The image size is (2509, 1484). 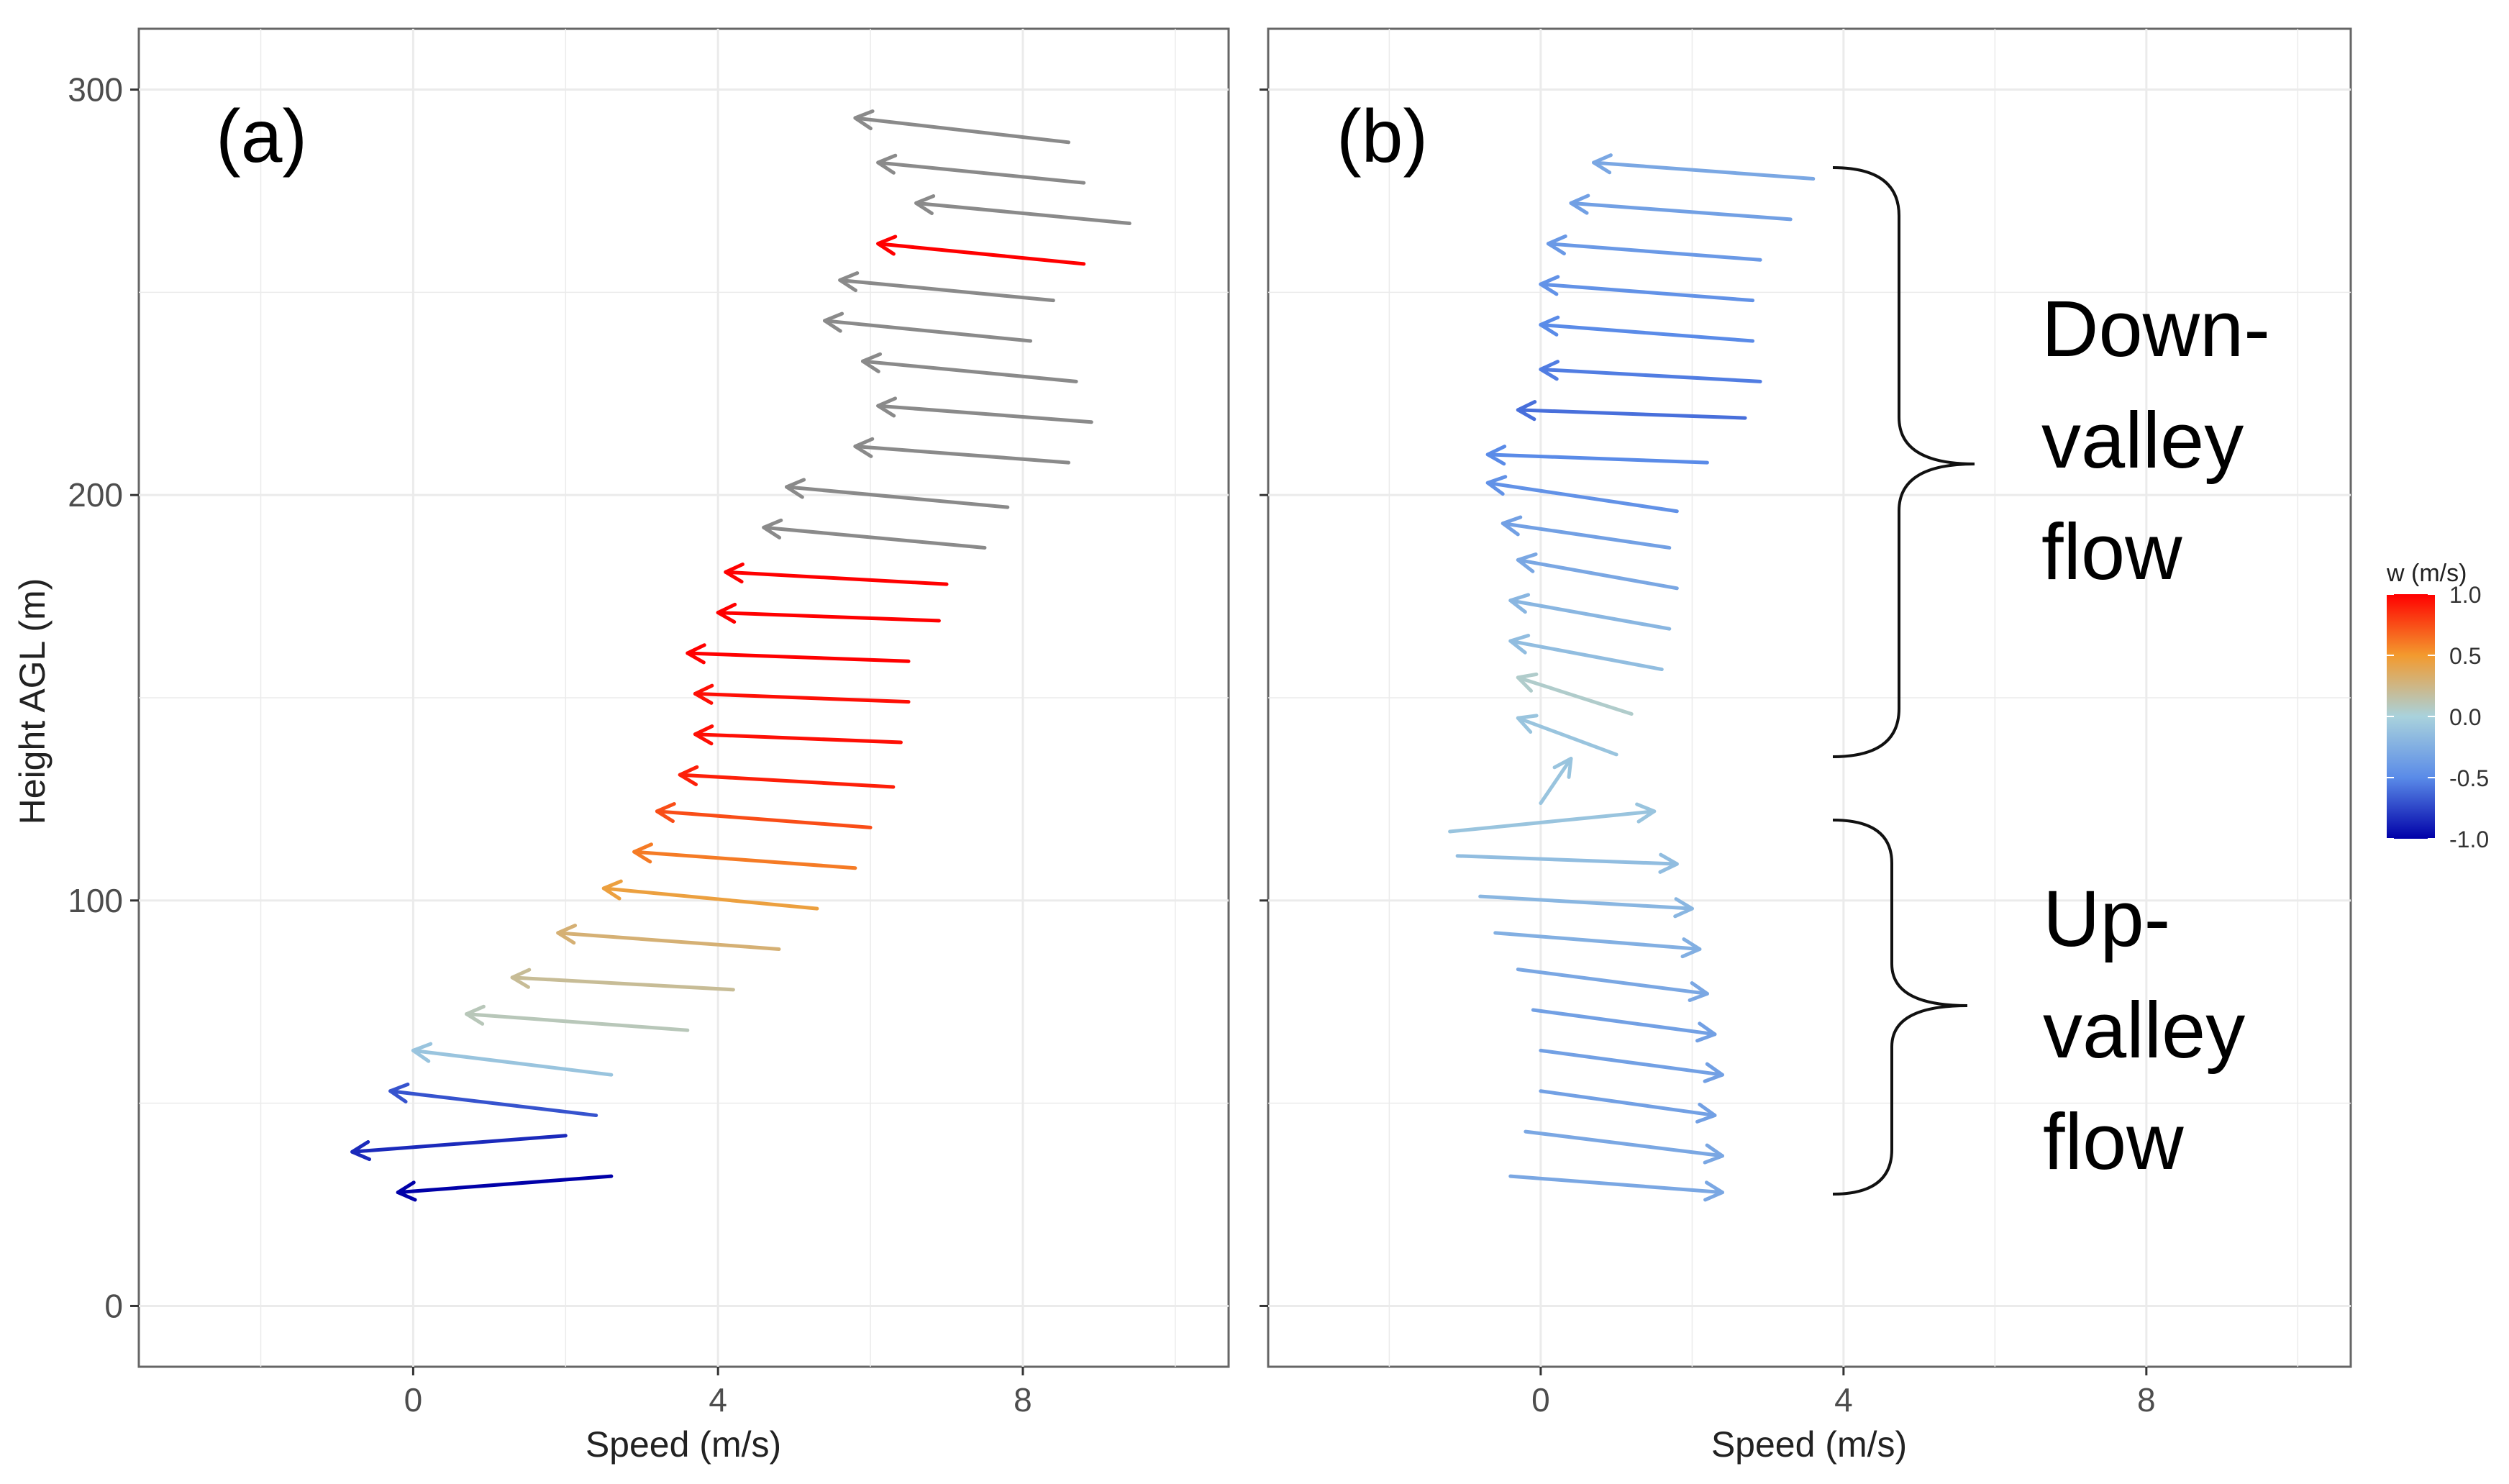 What do you see at coordinates (2465, 595) in the screenshot?
I see `legend-tick-label: 1.0` at bounding box center [2465, 595].